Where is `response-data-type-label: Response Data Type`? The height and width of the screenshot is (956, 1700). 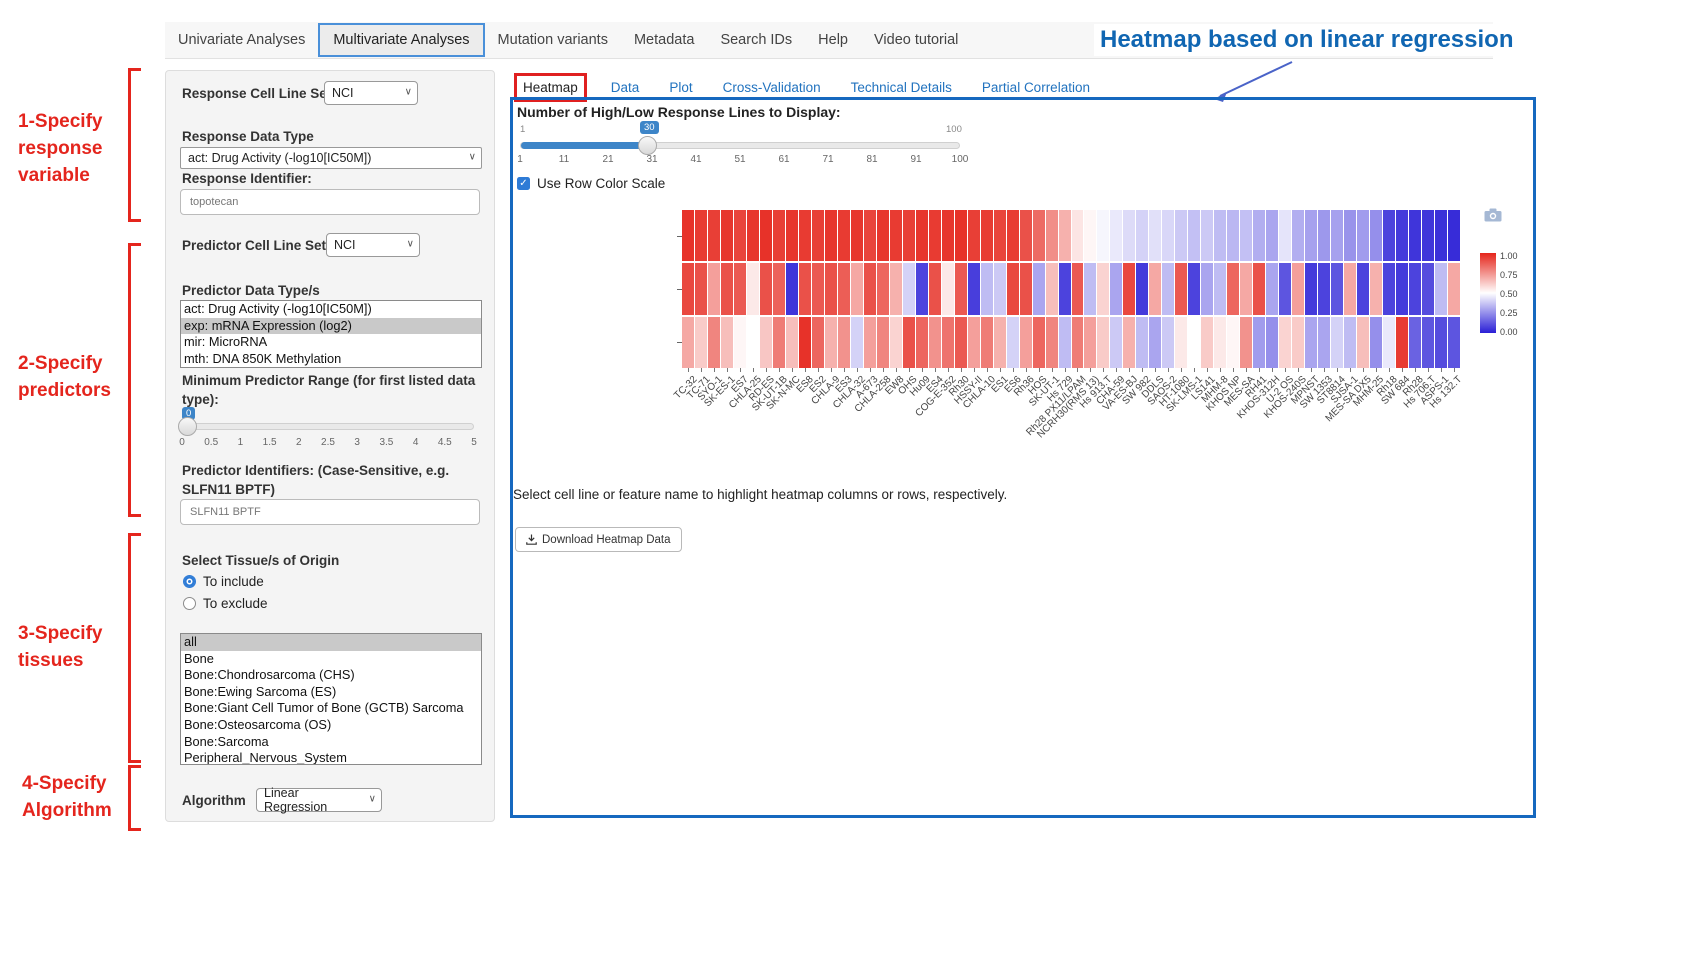
response-data-type-label: Response Data Type is located at coordinates (248, 136).